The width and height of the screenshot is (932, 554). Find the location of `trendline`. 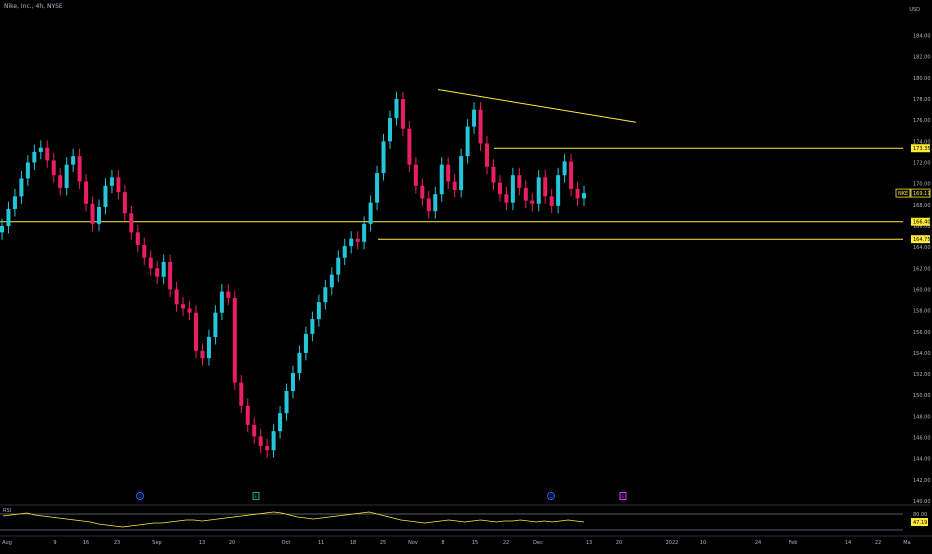

trendline is located at coordinates (537, 106).